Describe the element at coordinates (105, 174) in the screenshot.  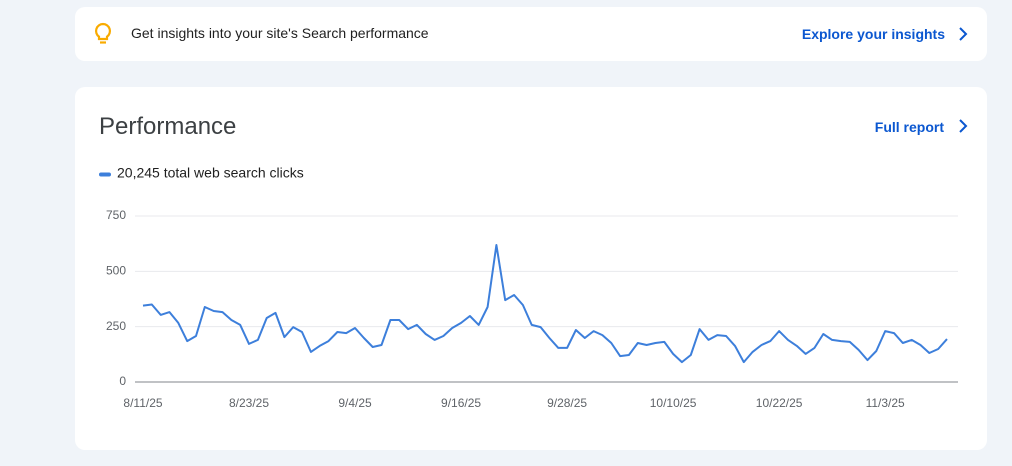
I see `legend-swatch` at that location.